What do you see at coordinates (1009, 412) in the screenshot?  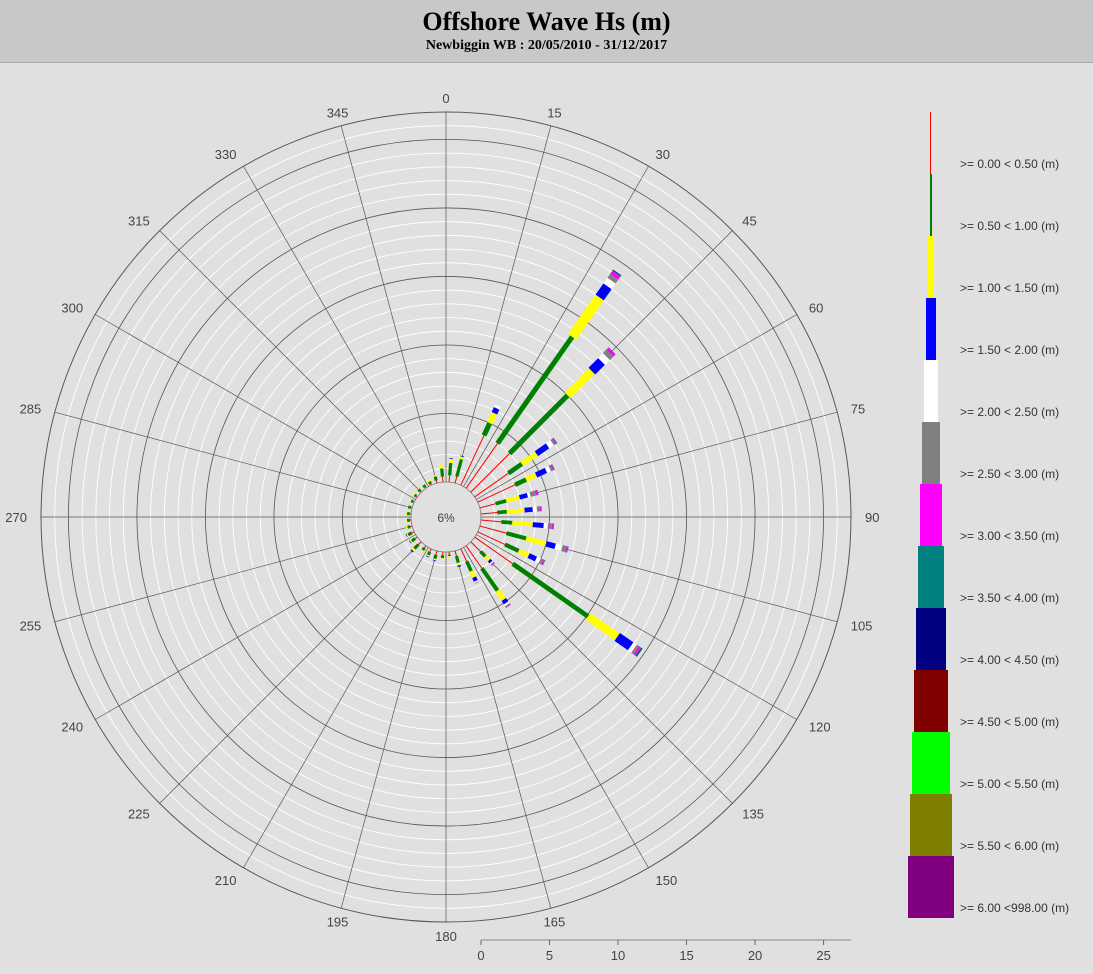 I see `legend-label-4: >= 2.00 < 2.50 (m)` at bounding box center [1009, 412].